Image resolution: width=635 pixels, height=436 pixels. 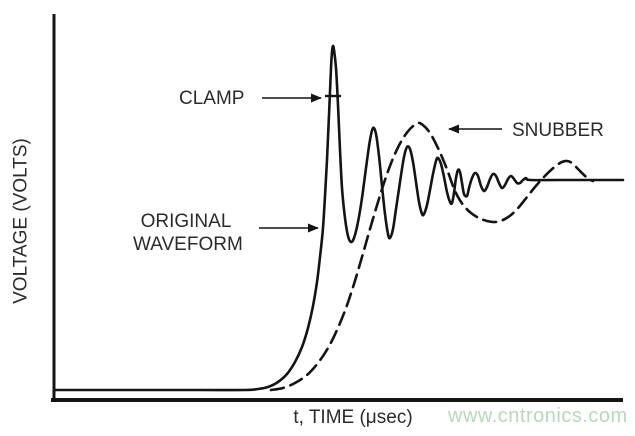 What do you see at coordinates (212, 98) in the screenshot?
I see `clamp-annotation-label: CLAMP` at bounding box center [212, 98].